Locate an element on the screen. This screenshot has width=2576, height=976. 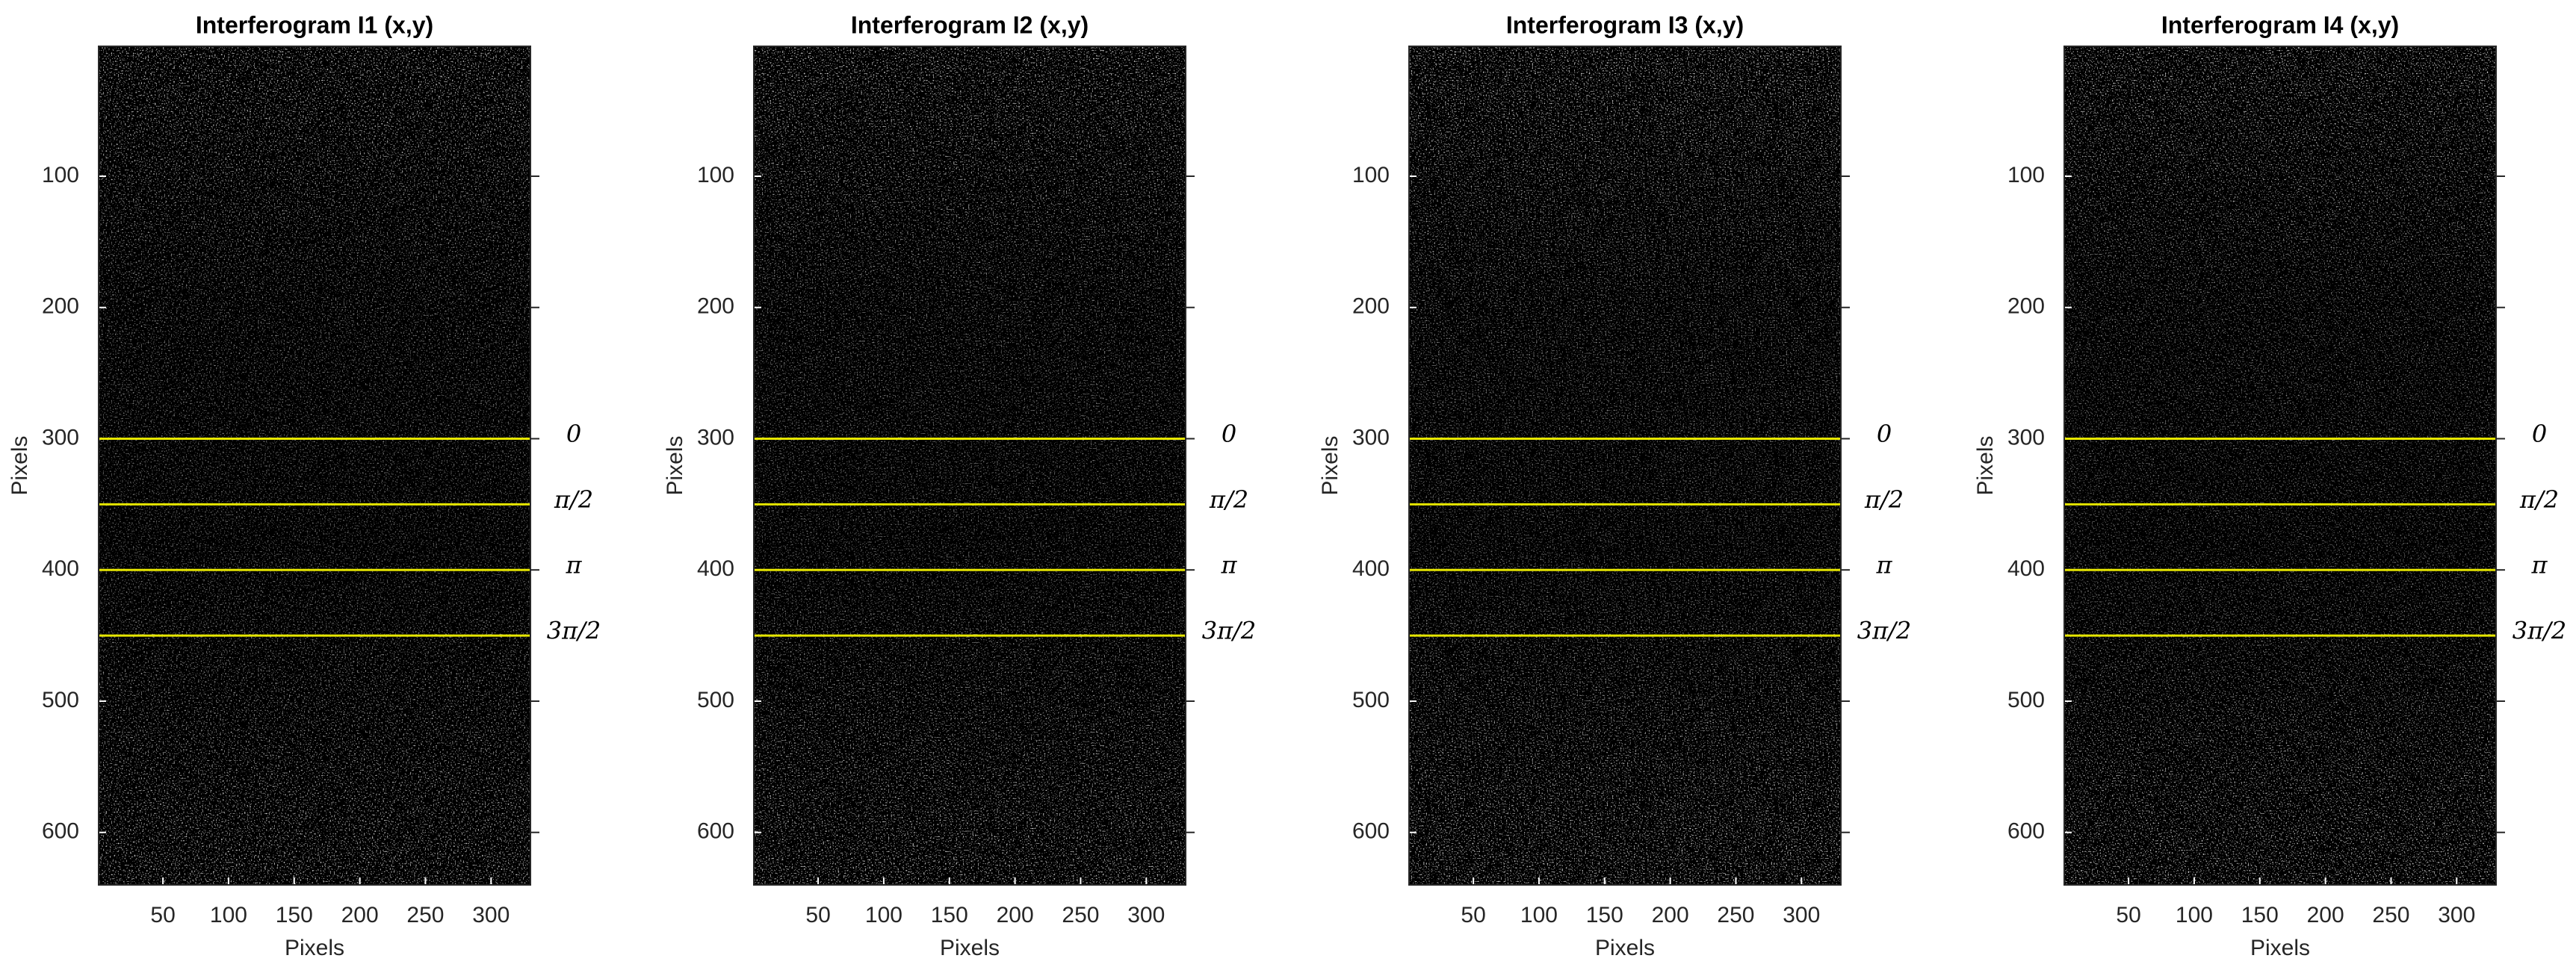
chart-title: Interferogram I1 (x,y) is located at coordinates (314, 24).